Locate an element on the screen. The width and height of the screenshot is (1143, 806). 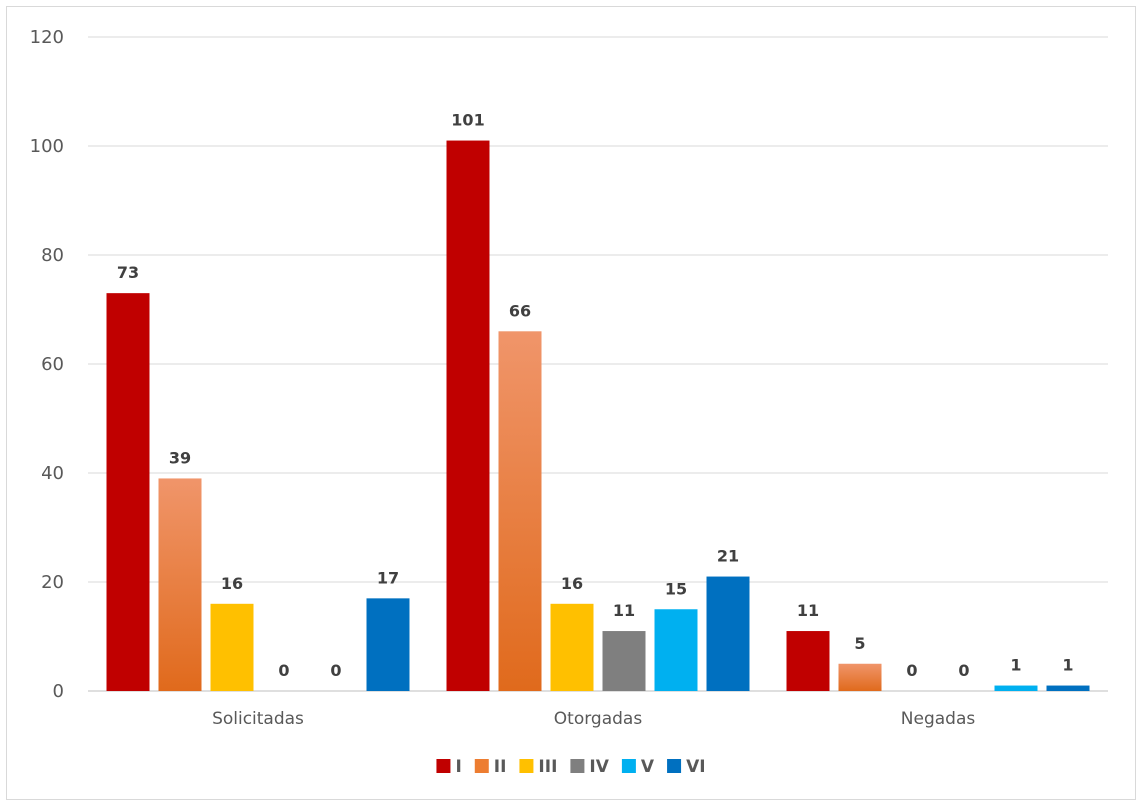
bar-solicitadas-i is located at coordinates (128, 492).